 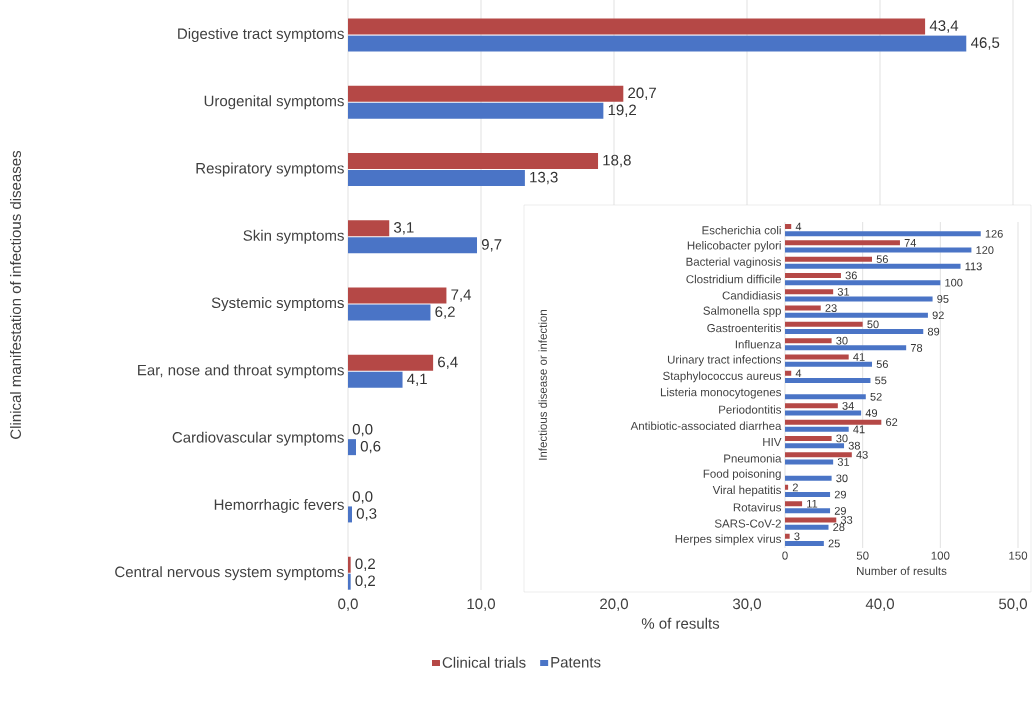 I want to click on data-label: 46,5, so click(x=985, y=43).